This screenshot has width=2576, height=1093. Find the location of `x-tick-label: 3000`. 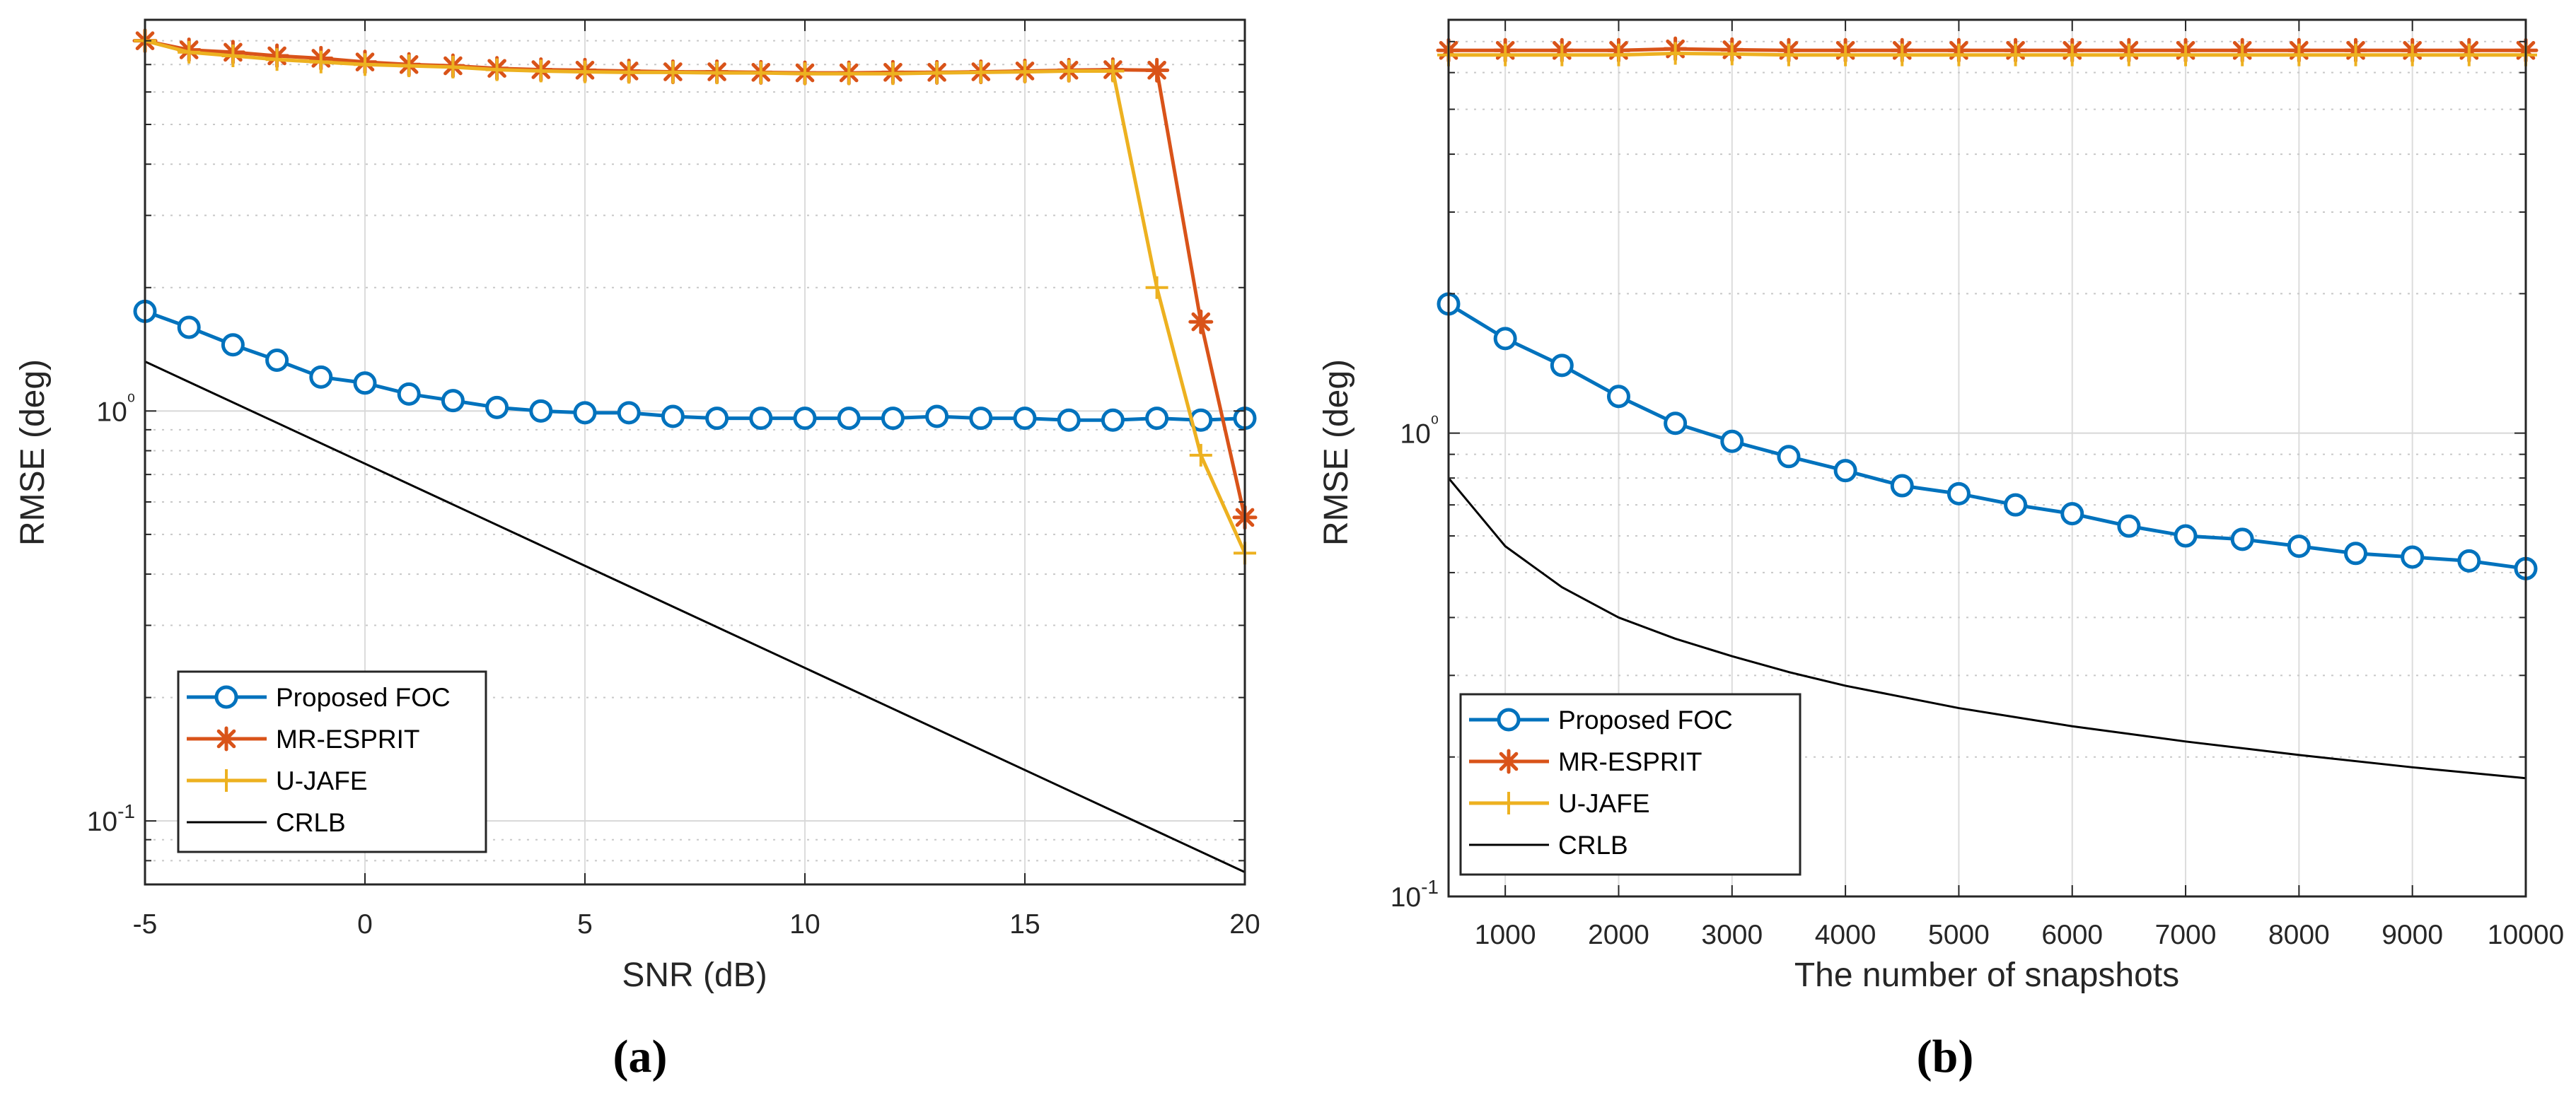

x-tick-label: 3000 is located at coordinates (1732, 935).